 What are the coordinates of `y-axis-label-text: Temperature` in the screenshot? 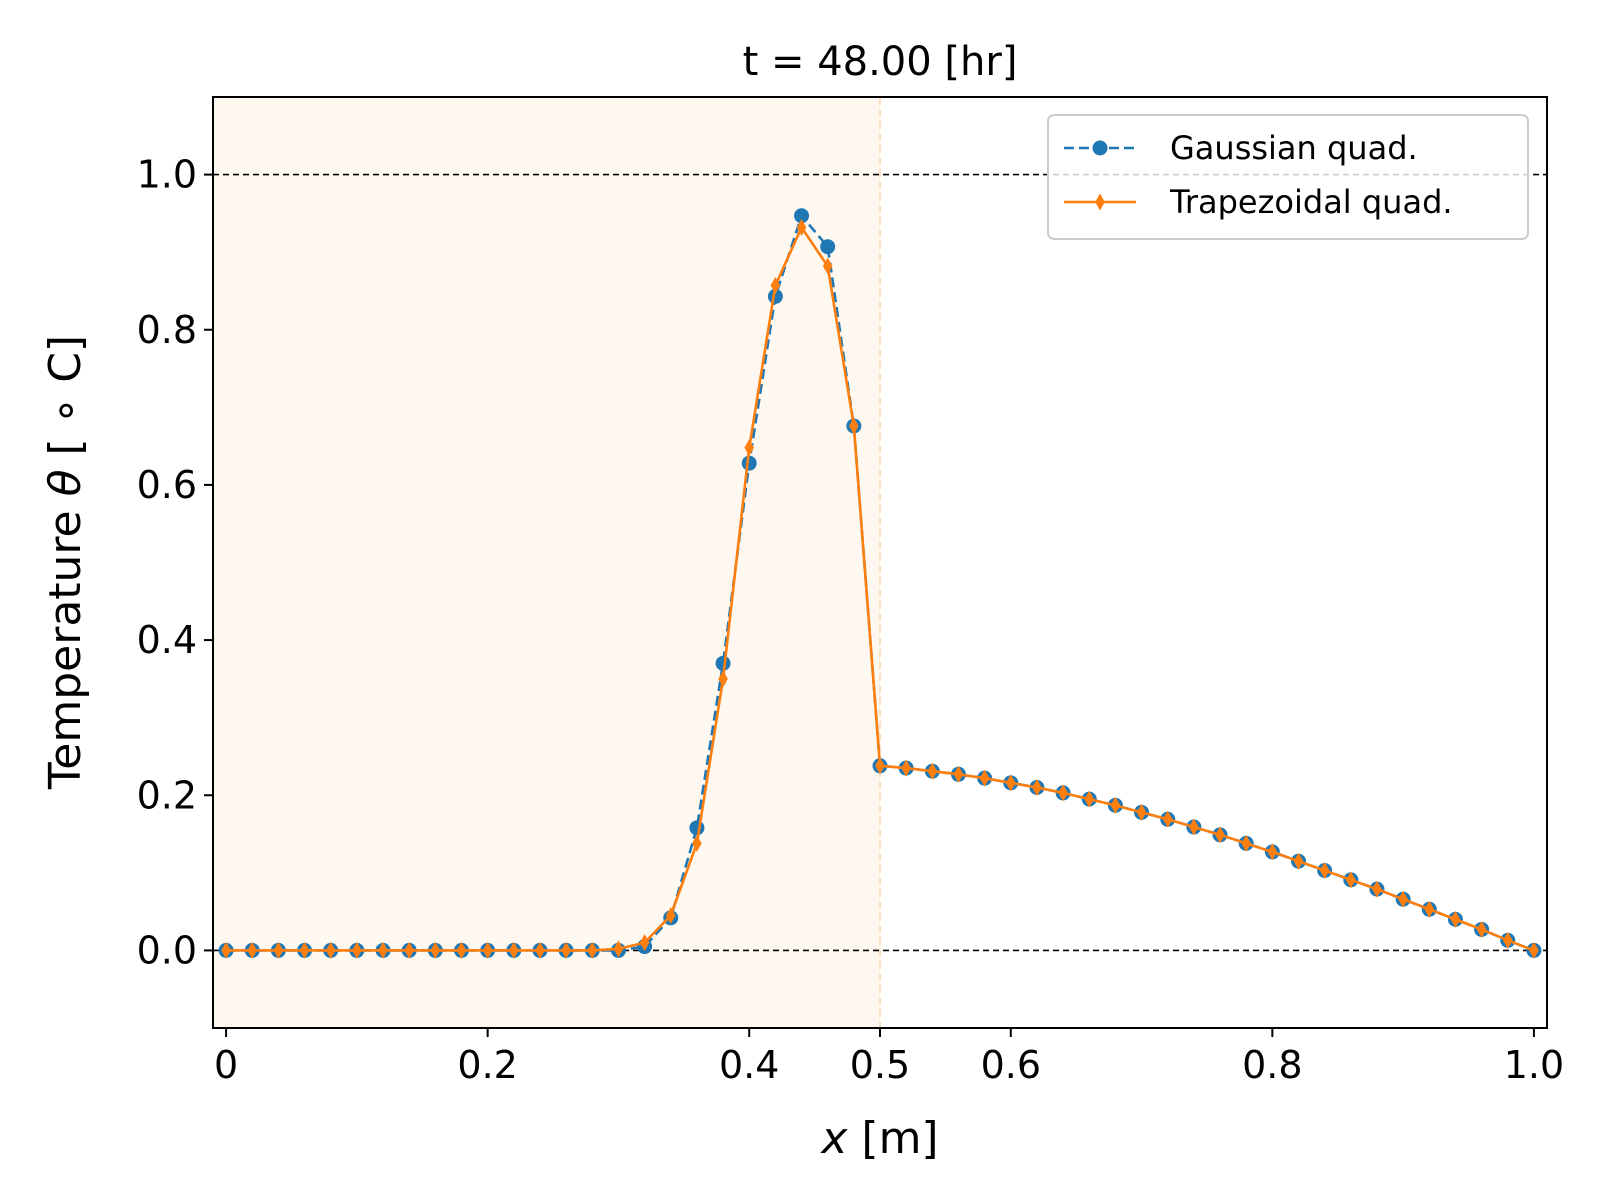 It's located at (65, 643).